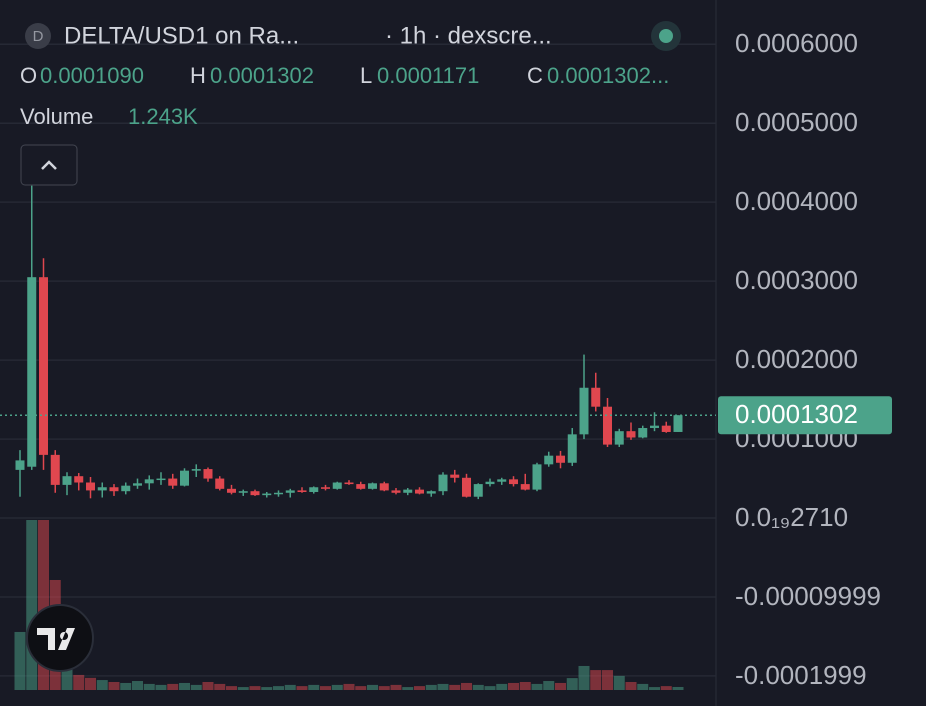 The height and width of the screenshot is (706, 926). What do you see at coordinates (198, 75) in the screenshot?
I see `ohlc-key: H` at bounding box center [198, 75].